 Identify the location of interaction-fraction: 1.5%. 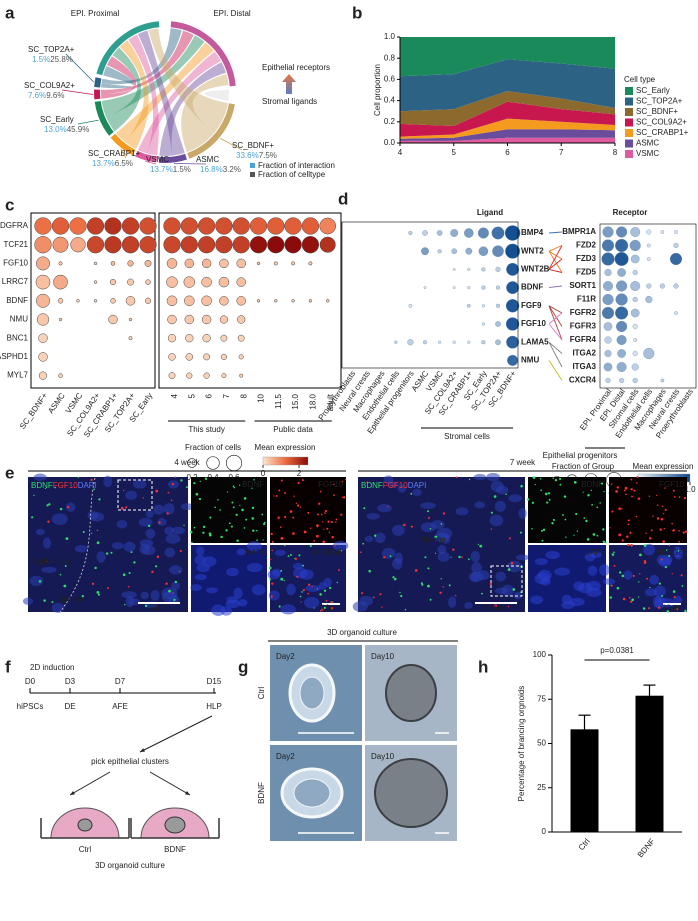
(41, 59).